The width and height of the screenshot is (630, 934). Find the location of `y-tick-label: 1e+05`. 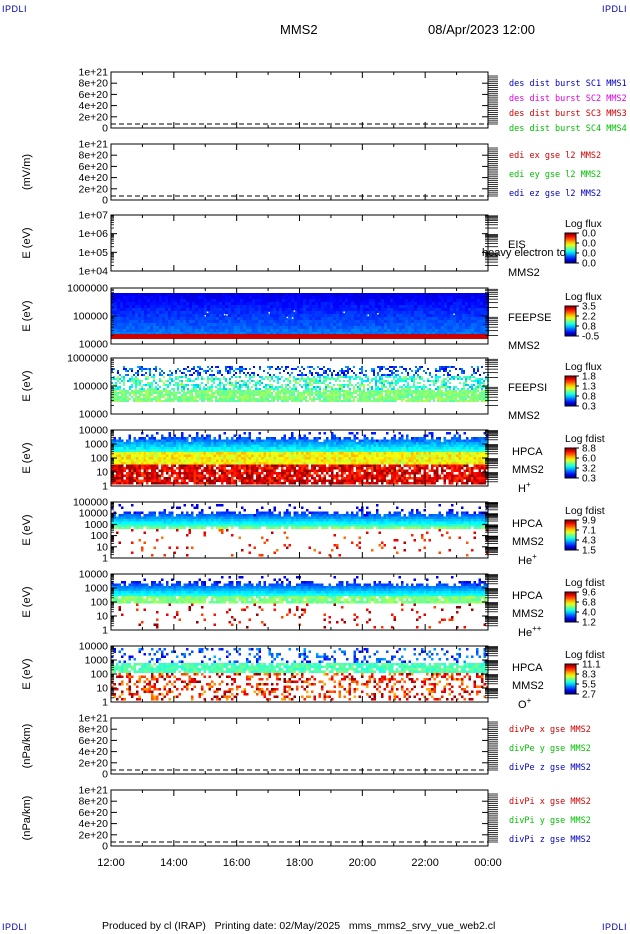

y-tick-label: 1e+05 is located at coordinates (94, 253).